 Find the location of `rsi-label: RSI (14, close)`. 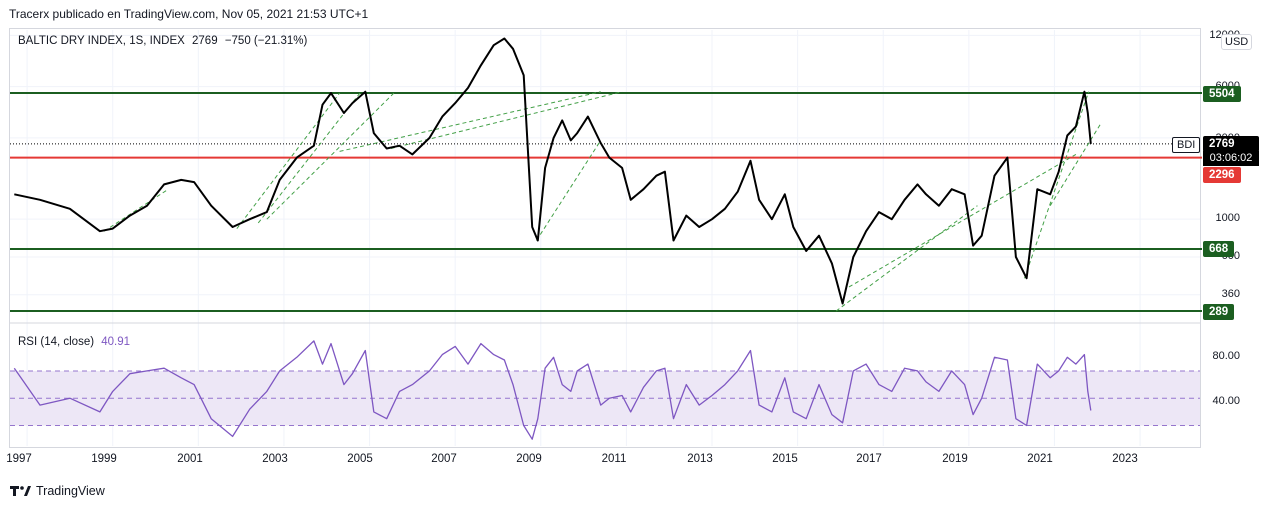

rsi-label: RSI (14, close) is located at coordinates (56, 342).